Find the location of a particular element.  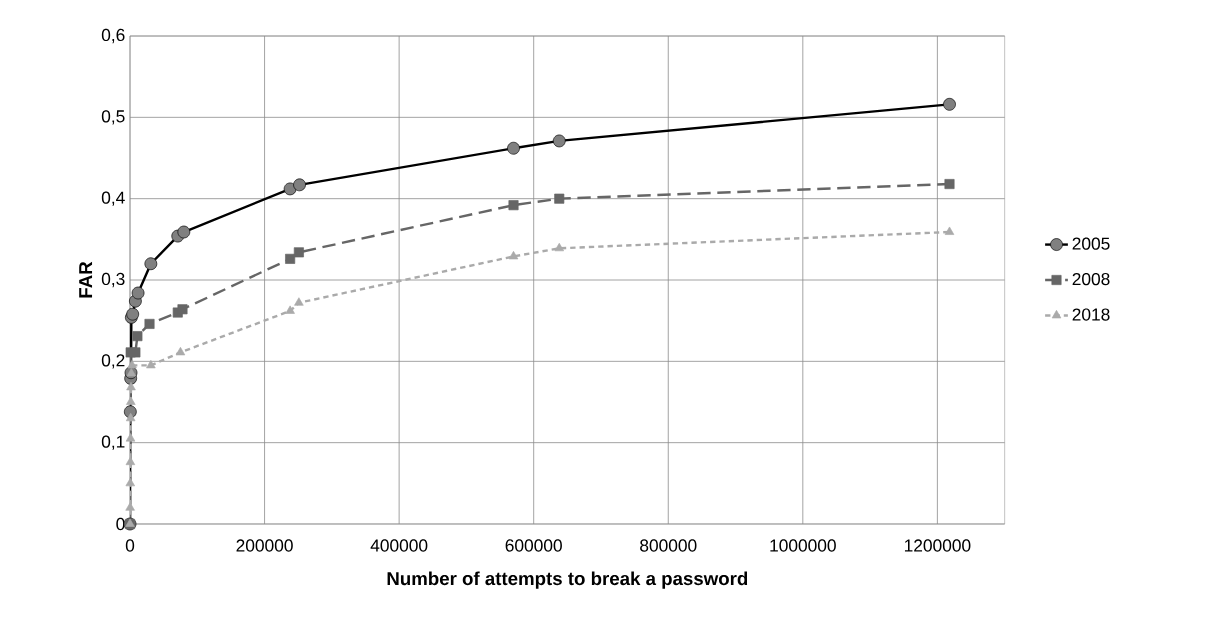

x-tick-label: 1000000 is located at coordinates (803, 545).